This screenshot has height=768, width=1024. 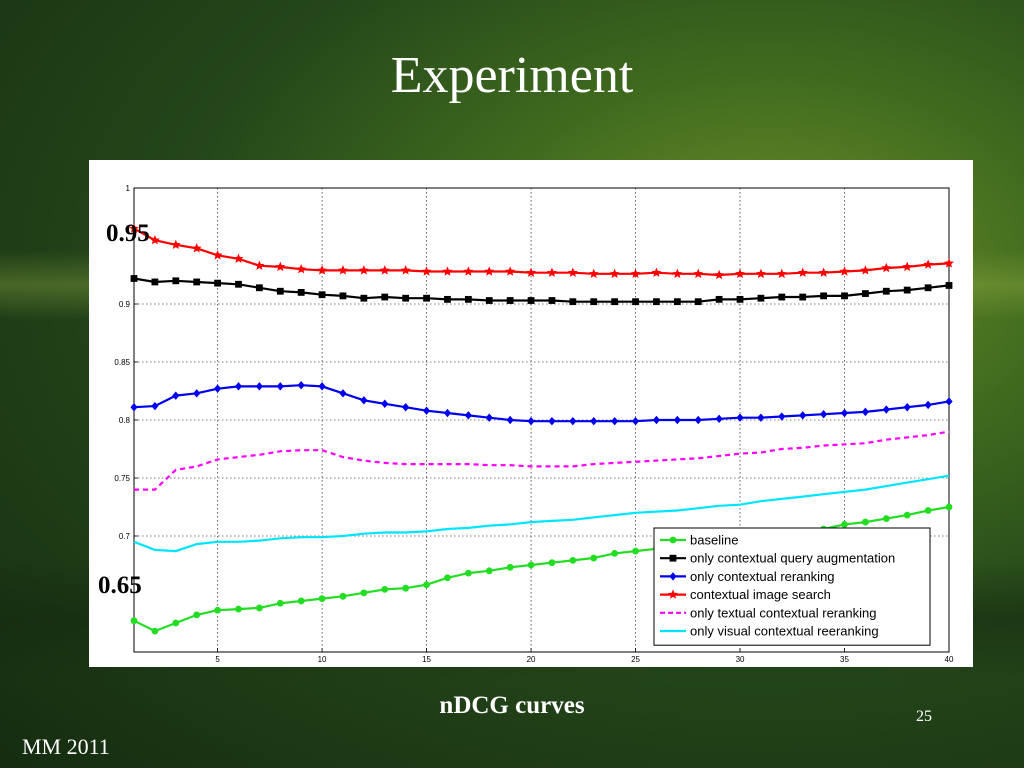 I want to click on y-tick-label: 0.9, so click(x=125, y=304).